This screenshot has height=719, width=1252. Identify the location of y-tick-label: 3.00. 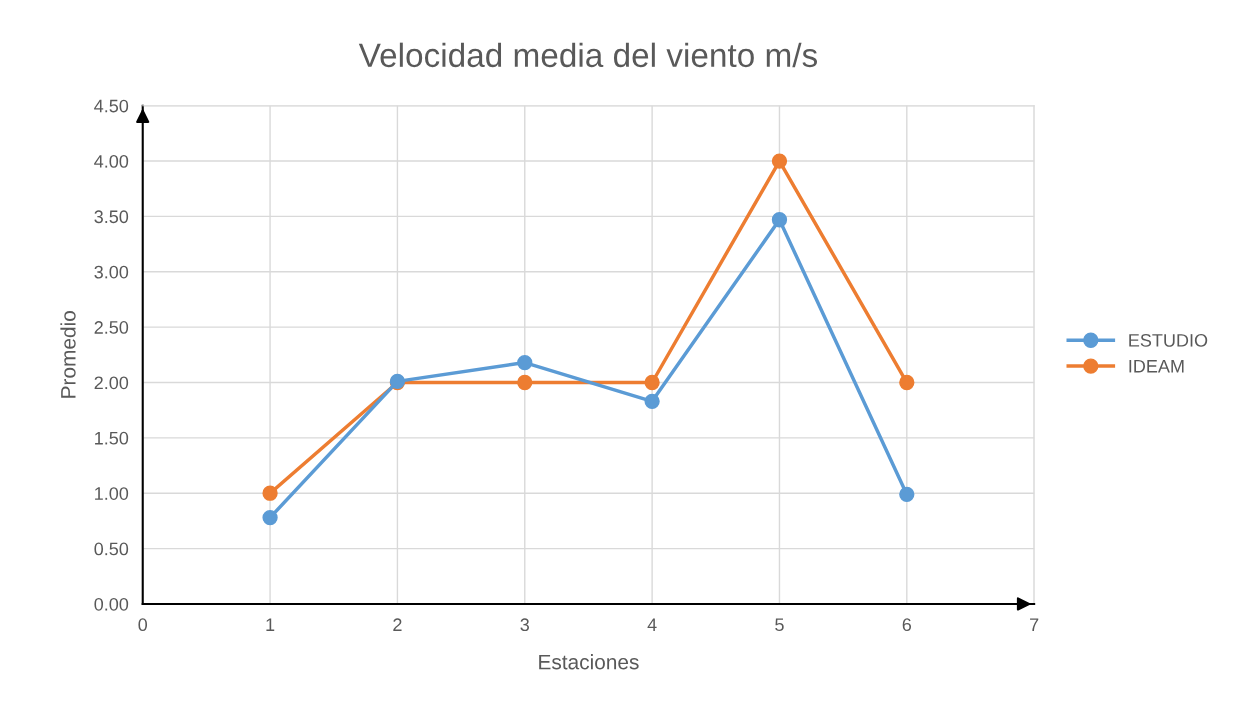
(111, 272).